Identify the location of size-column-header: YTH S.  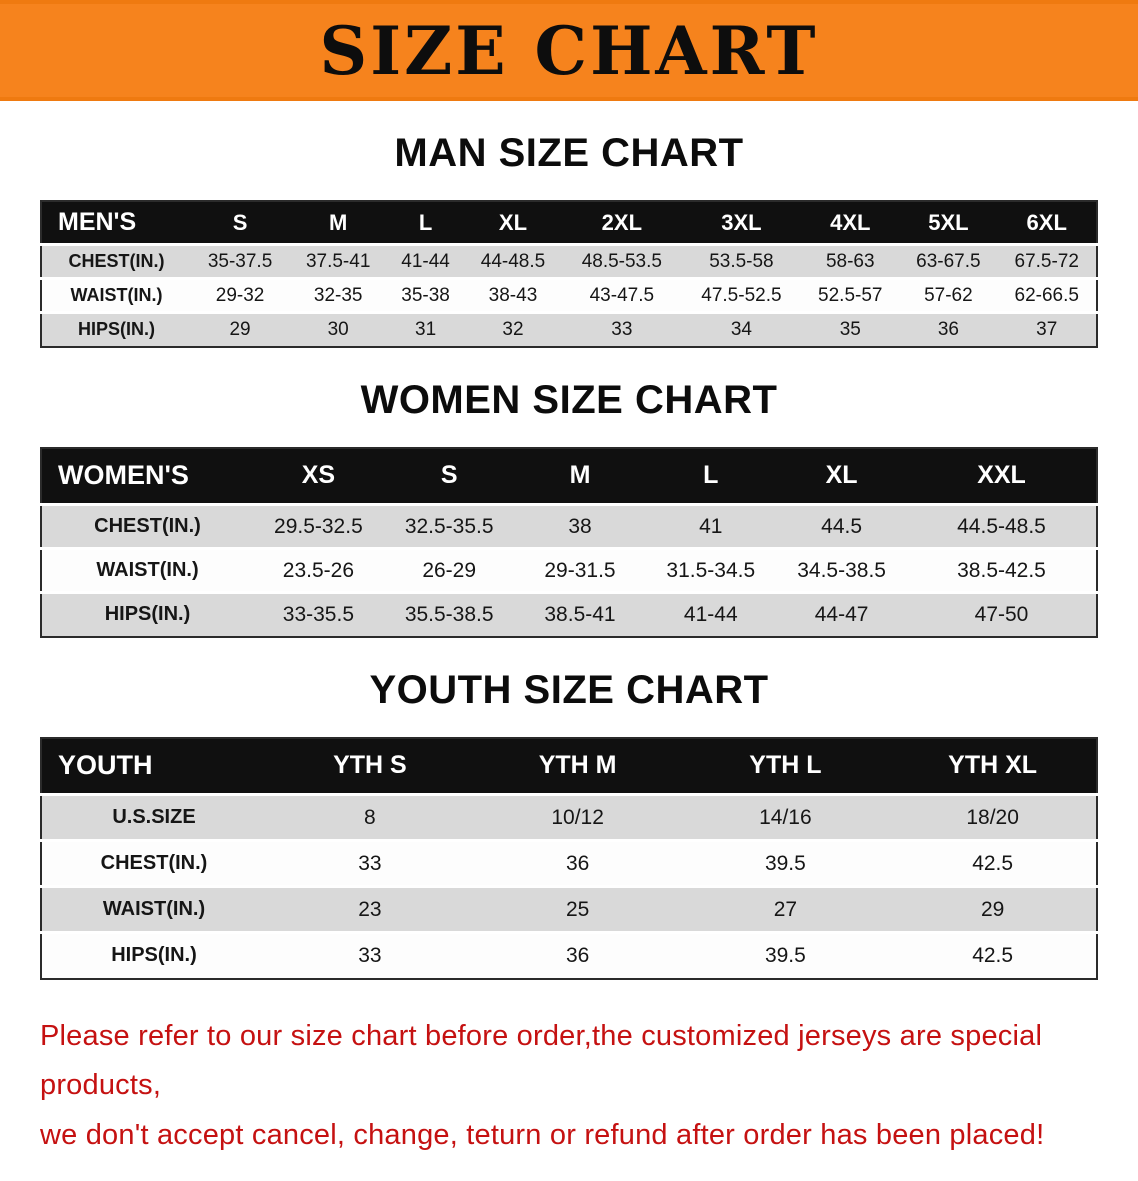
(370, 766).